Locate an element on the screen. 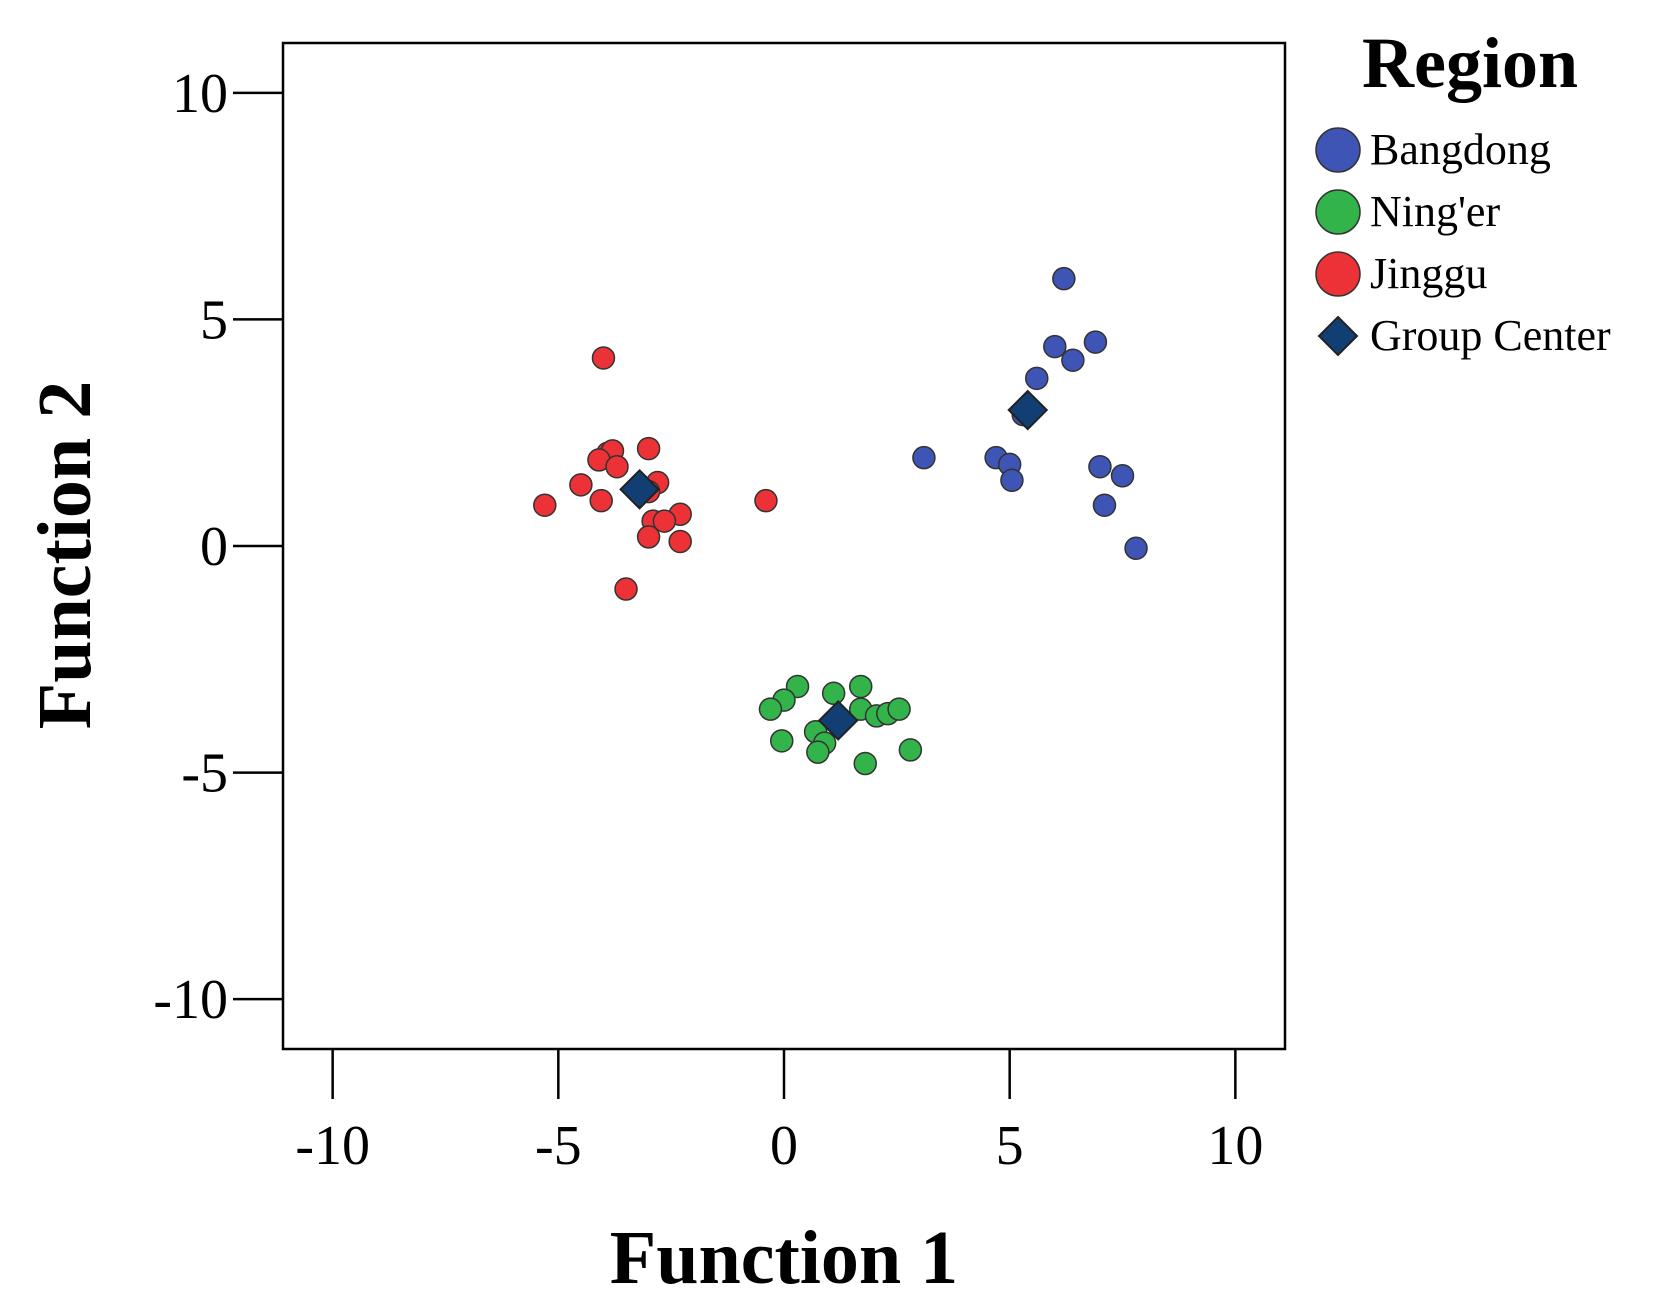 This screenshot has width=1673, height=1309. legend-title: Region is located at coordinates (1470, 63).